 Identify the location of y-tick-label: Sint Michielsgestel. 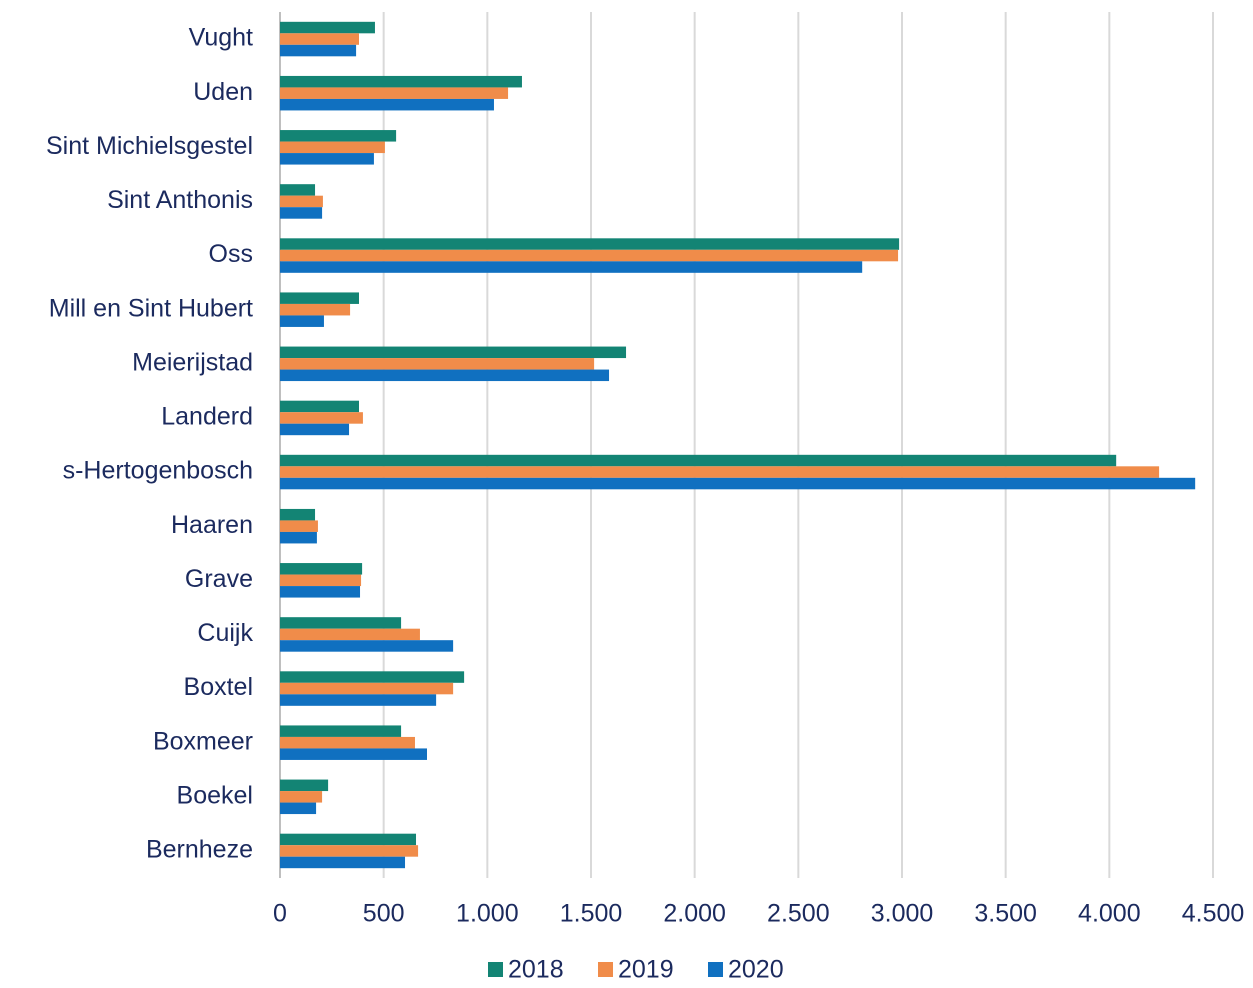
(149, 146).